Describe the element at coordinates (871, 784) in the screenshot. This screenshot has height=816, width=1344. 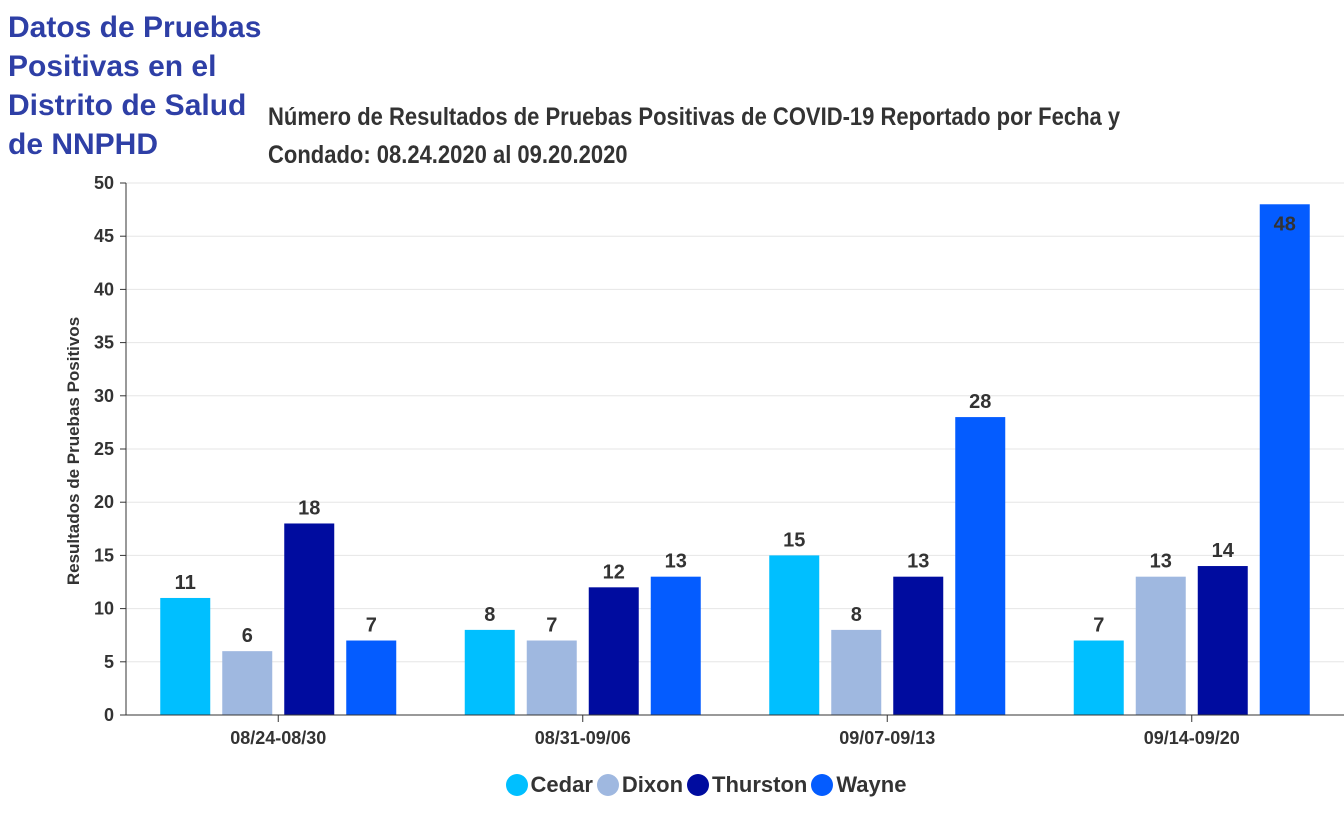
I see `legend-label: Wayne` at that location.